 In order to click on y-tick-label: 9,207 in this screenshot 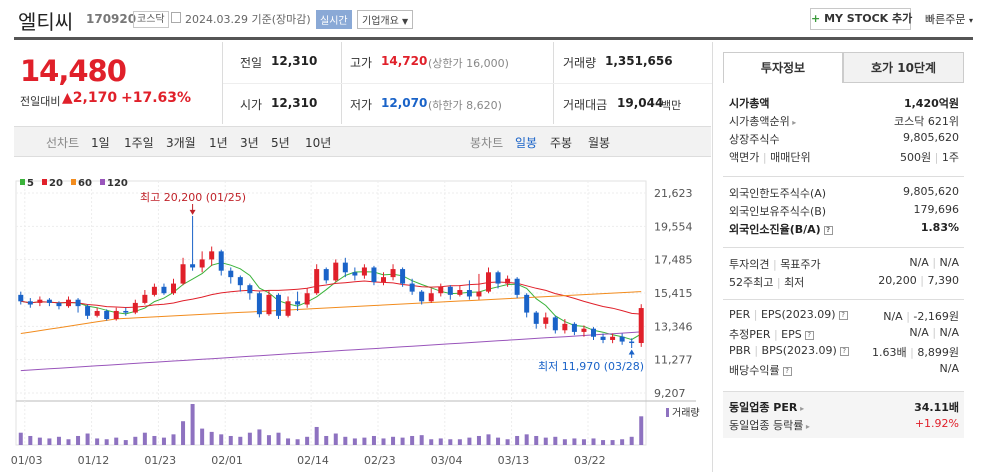, I will do `click(670, 393)`.